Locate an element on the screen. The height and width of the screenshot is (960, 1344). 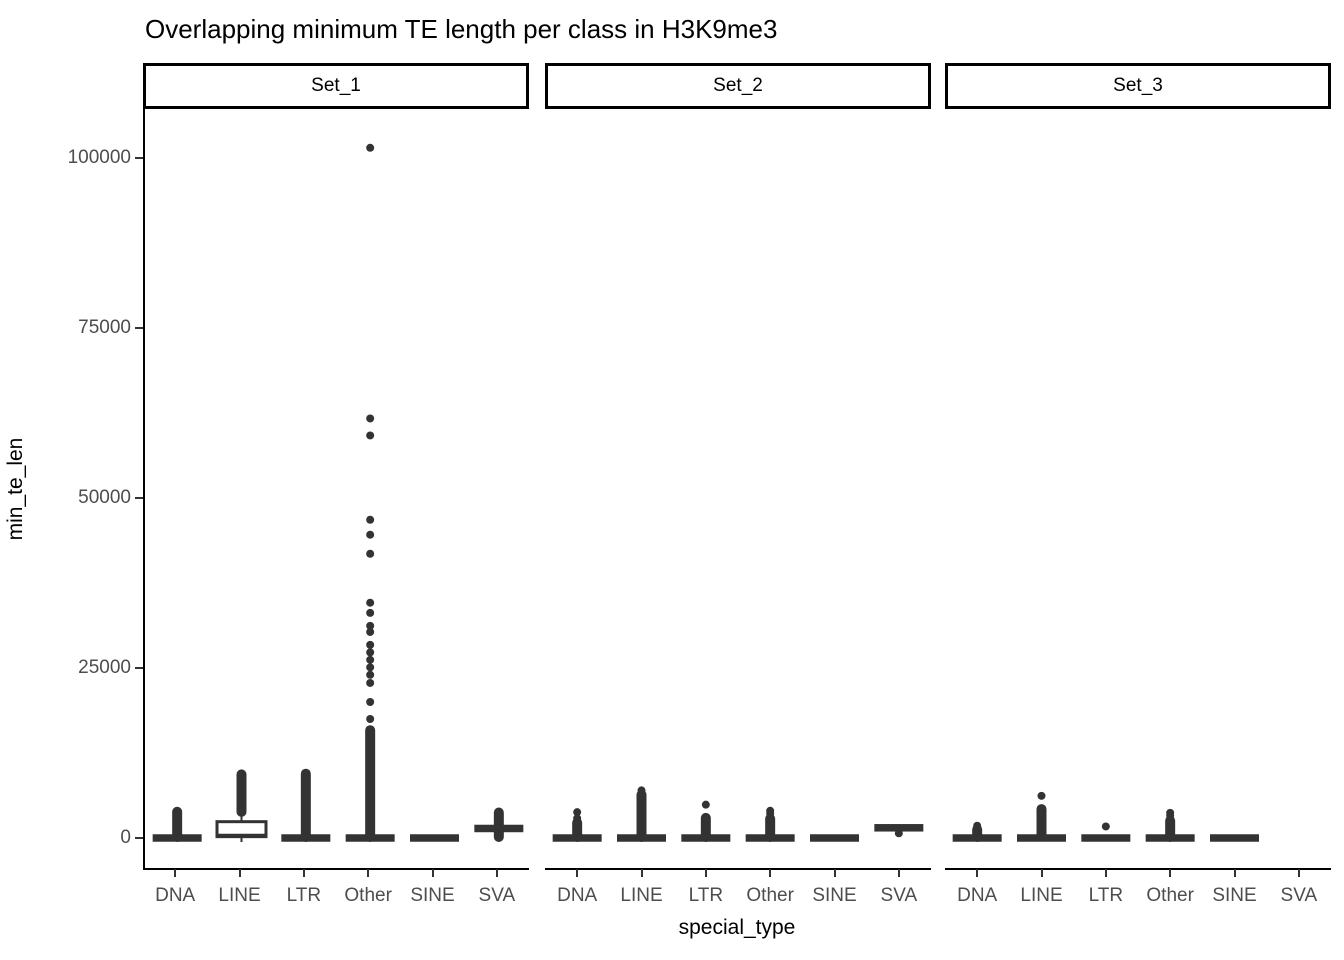
y-axis-title: min_te_len is located at coordinates (15, 489).